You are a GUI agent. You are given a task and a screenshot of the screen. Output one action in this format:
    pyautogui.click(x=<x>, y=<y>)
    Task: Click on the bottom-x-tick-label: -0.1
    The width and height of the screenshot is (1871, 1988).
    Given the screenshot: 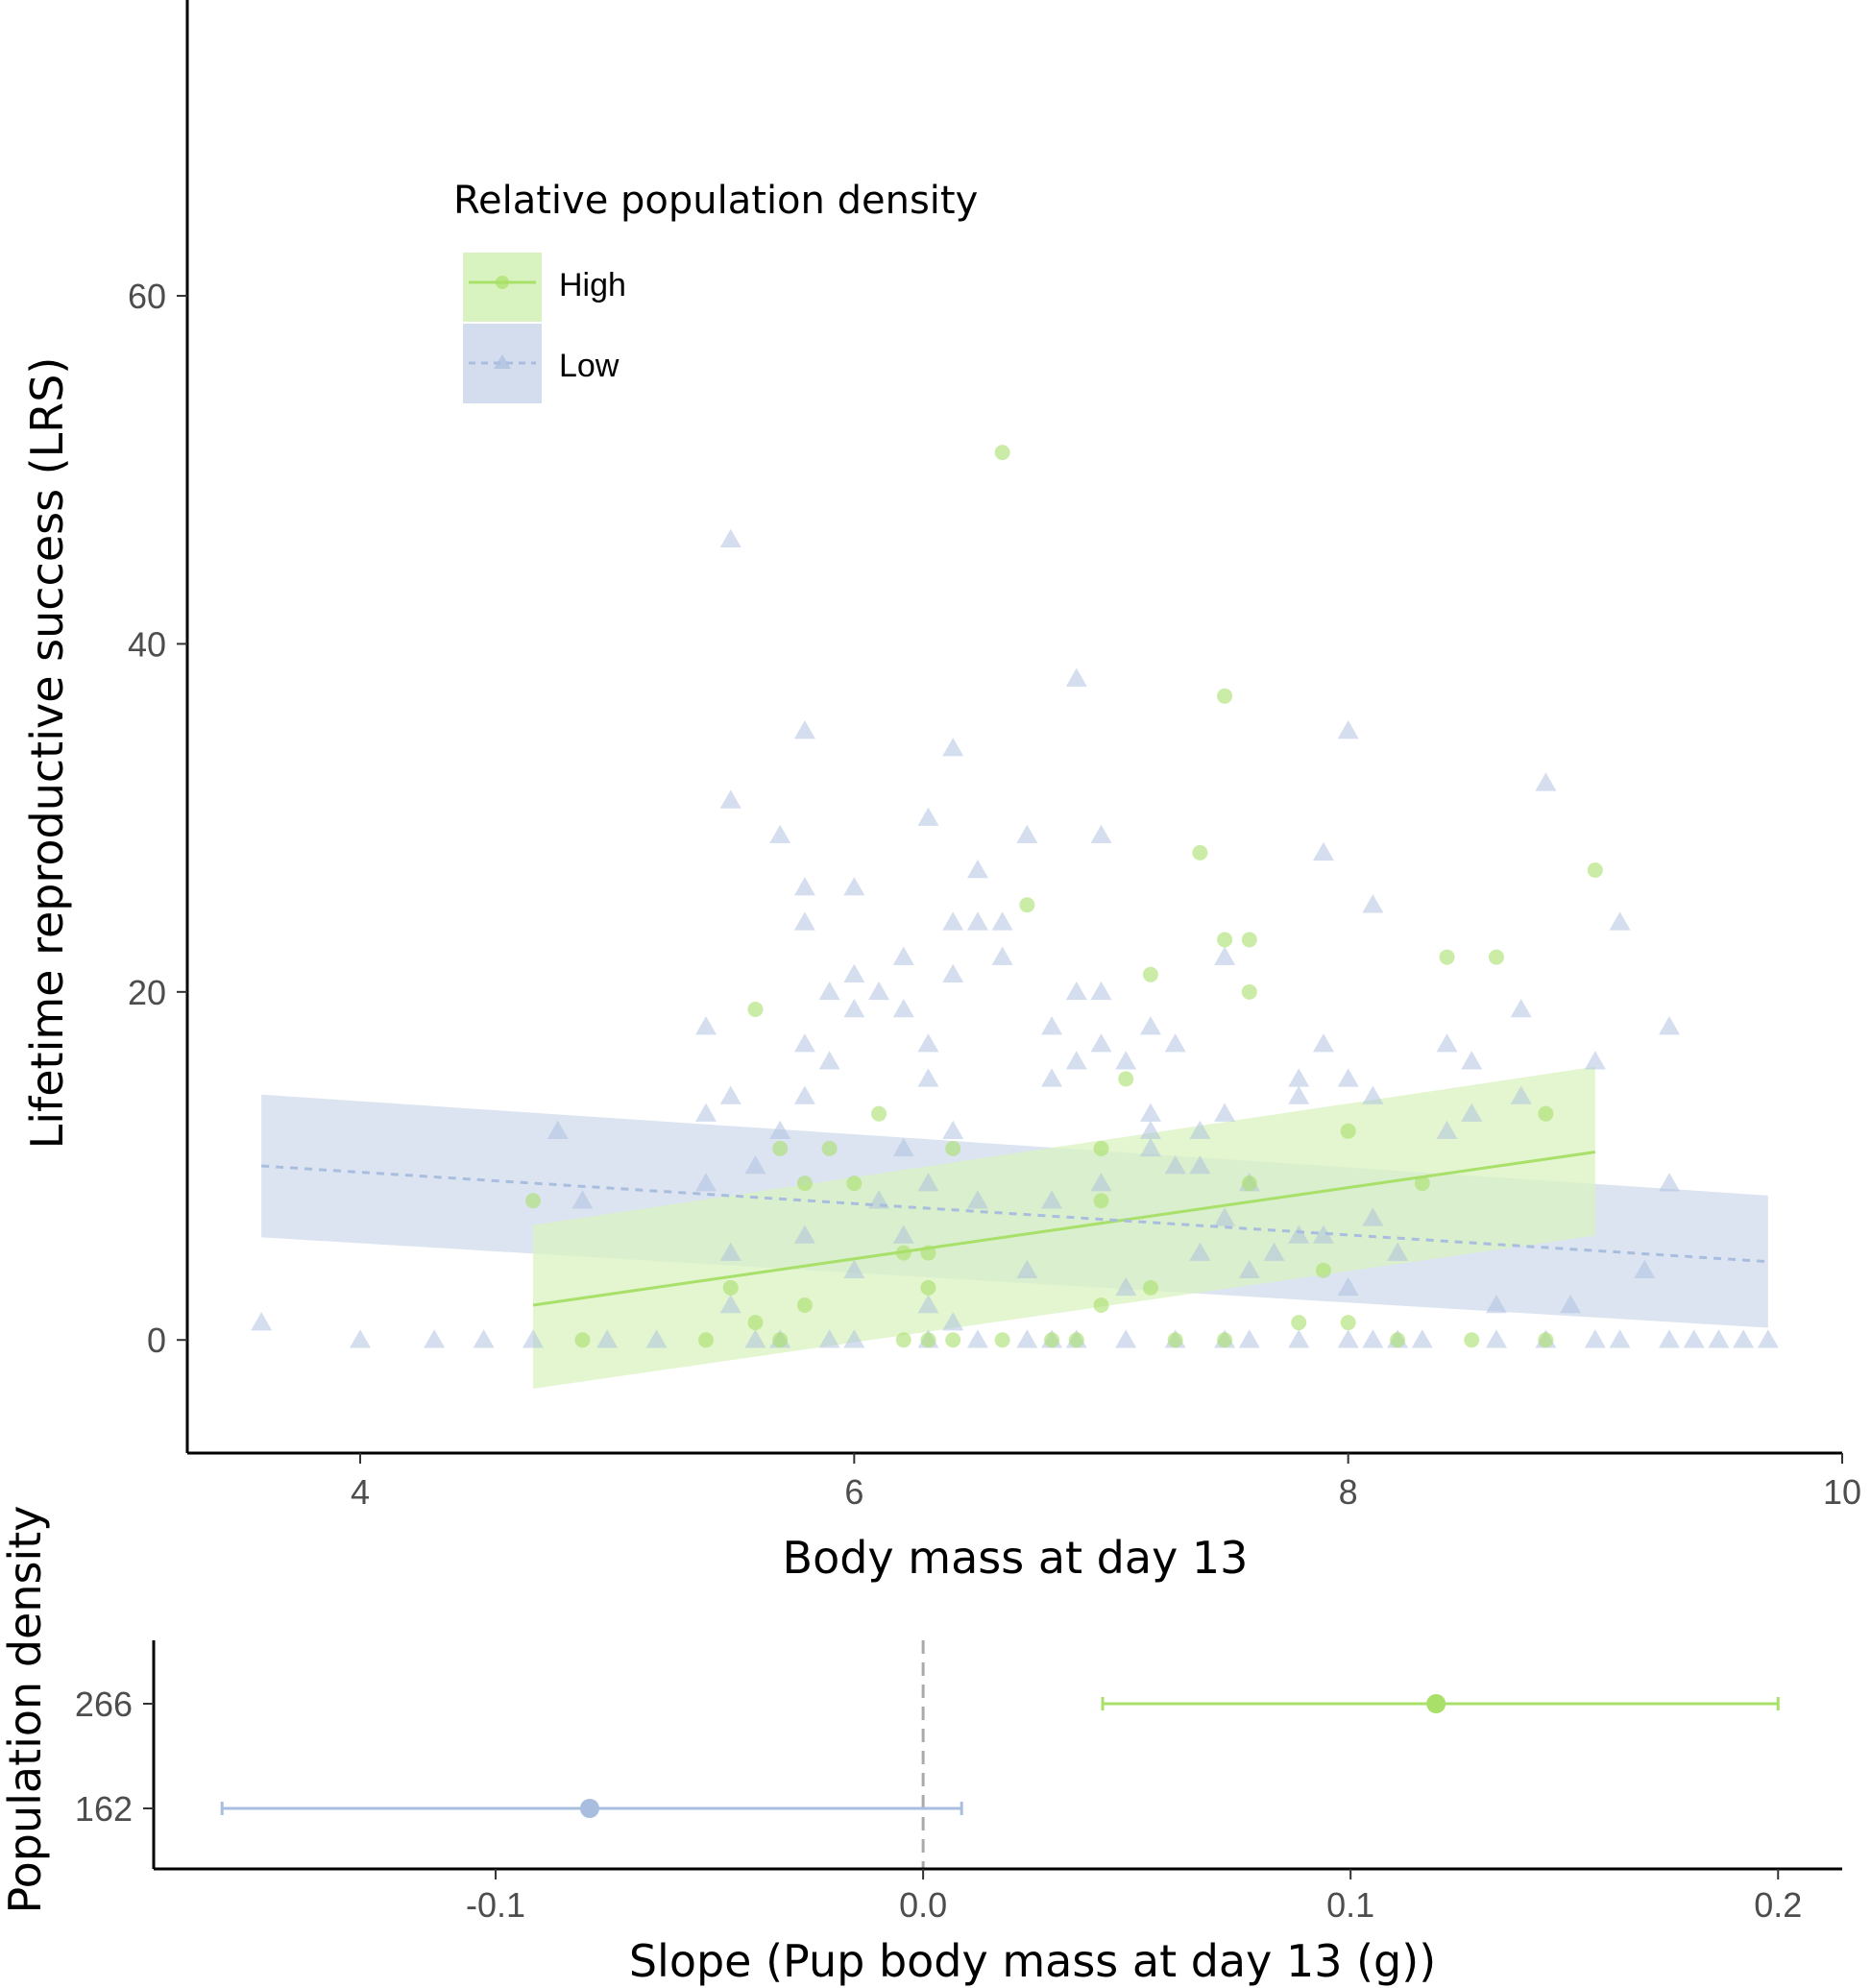 What is the action you would take?
    pyautogui.click(x=495, y=1905)
    